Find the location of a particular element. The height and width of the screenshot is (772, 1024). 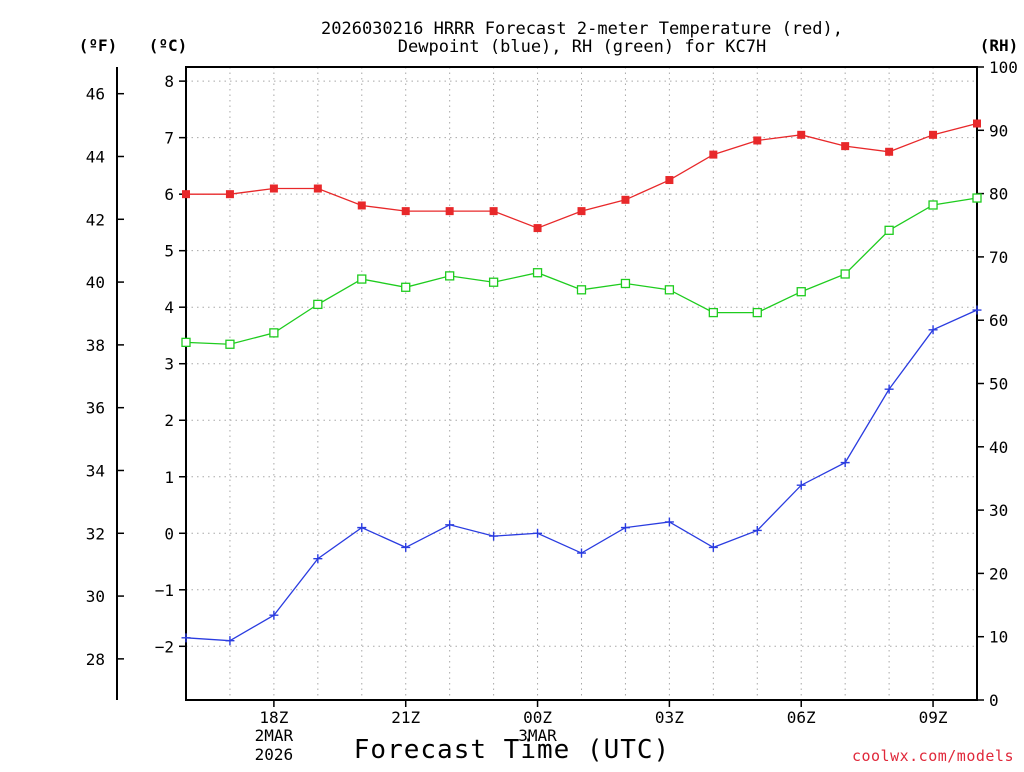

x-tick-label: 18Z is located at coordinates (273, 717).